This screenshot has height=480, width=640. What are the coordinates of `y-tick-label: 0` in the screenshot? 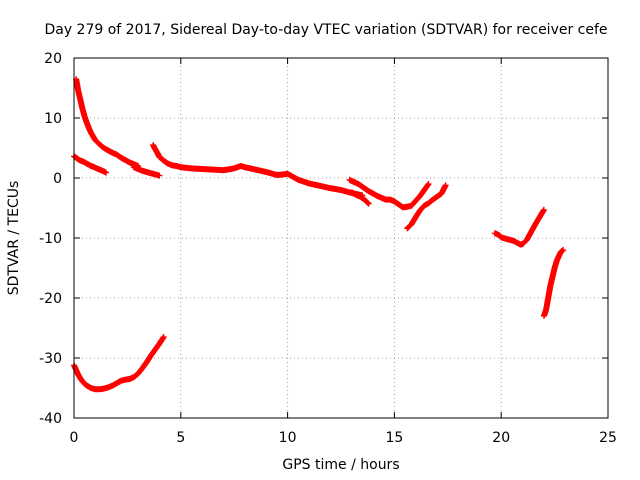 It's located at (57, 179).